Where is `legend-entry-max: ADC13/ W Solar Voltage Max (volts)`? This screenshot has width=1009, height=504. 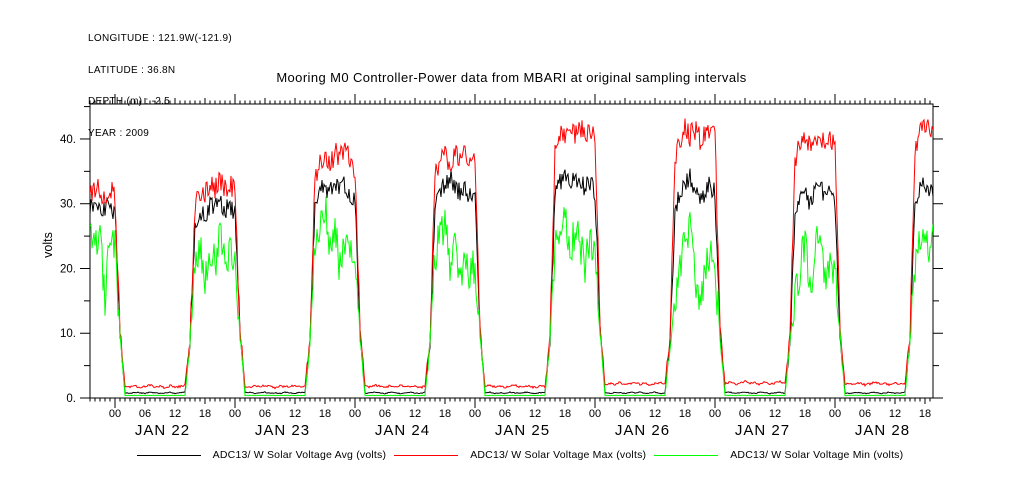 legend-entry-max: ADC13/ W Solar Voltage Max (volts) is located at coordinates (520, 455).